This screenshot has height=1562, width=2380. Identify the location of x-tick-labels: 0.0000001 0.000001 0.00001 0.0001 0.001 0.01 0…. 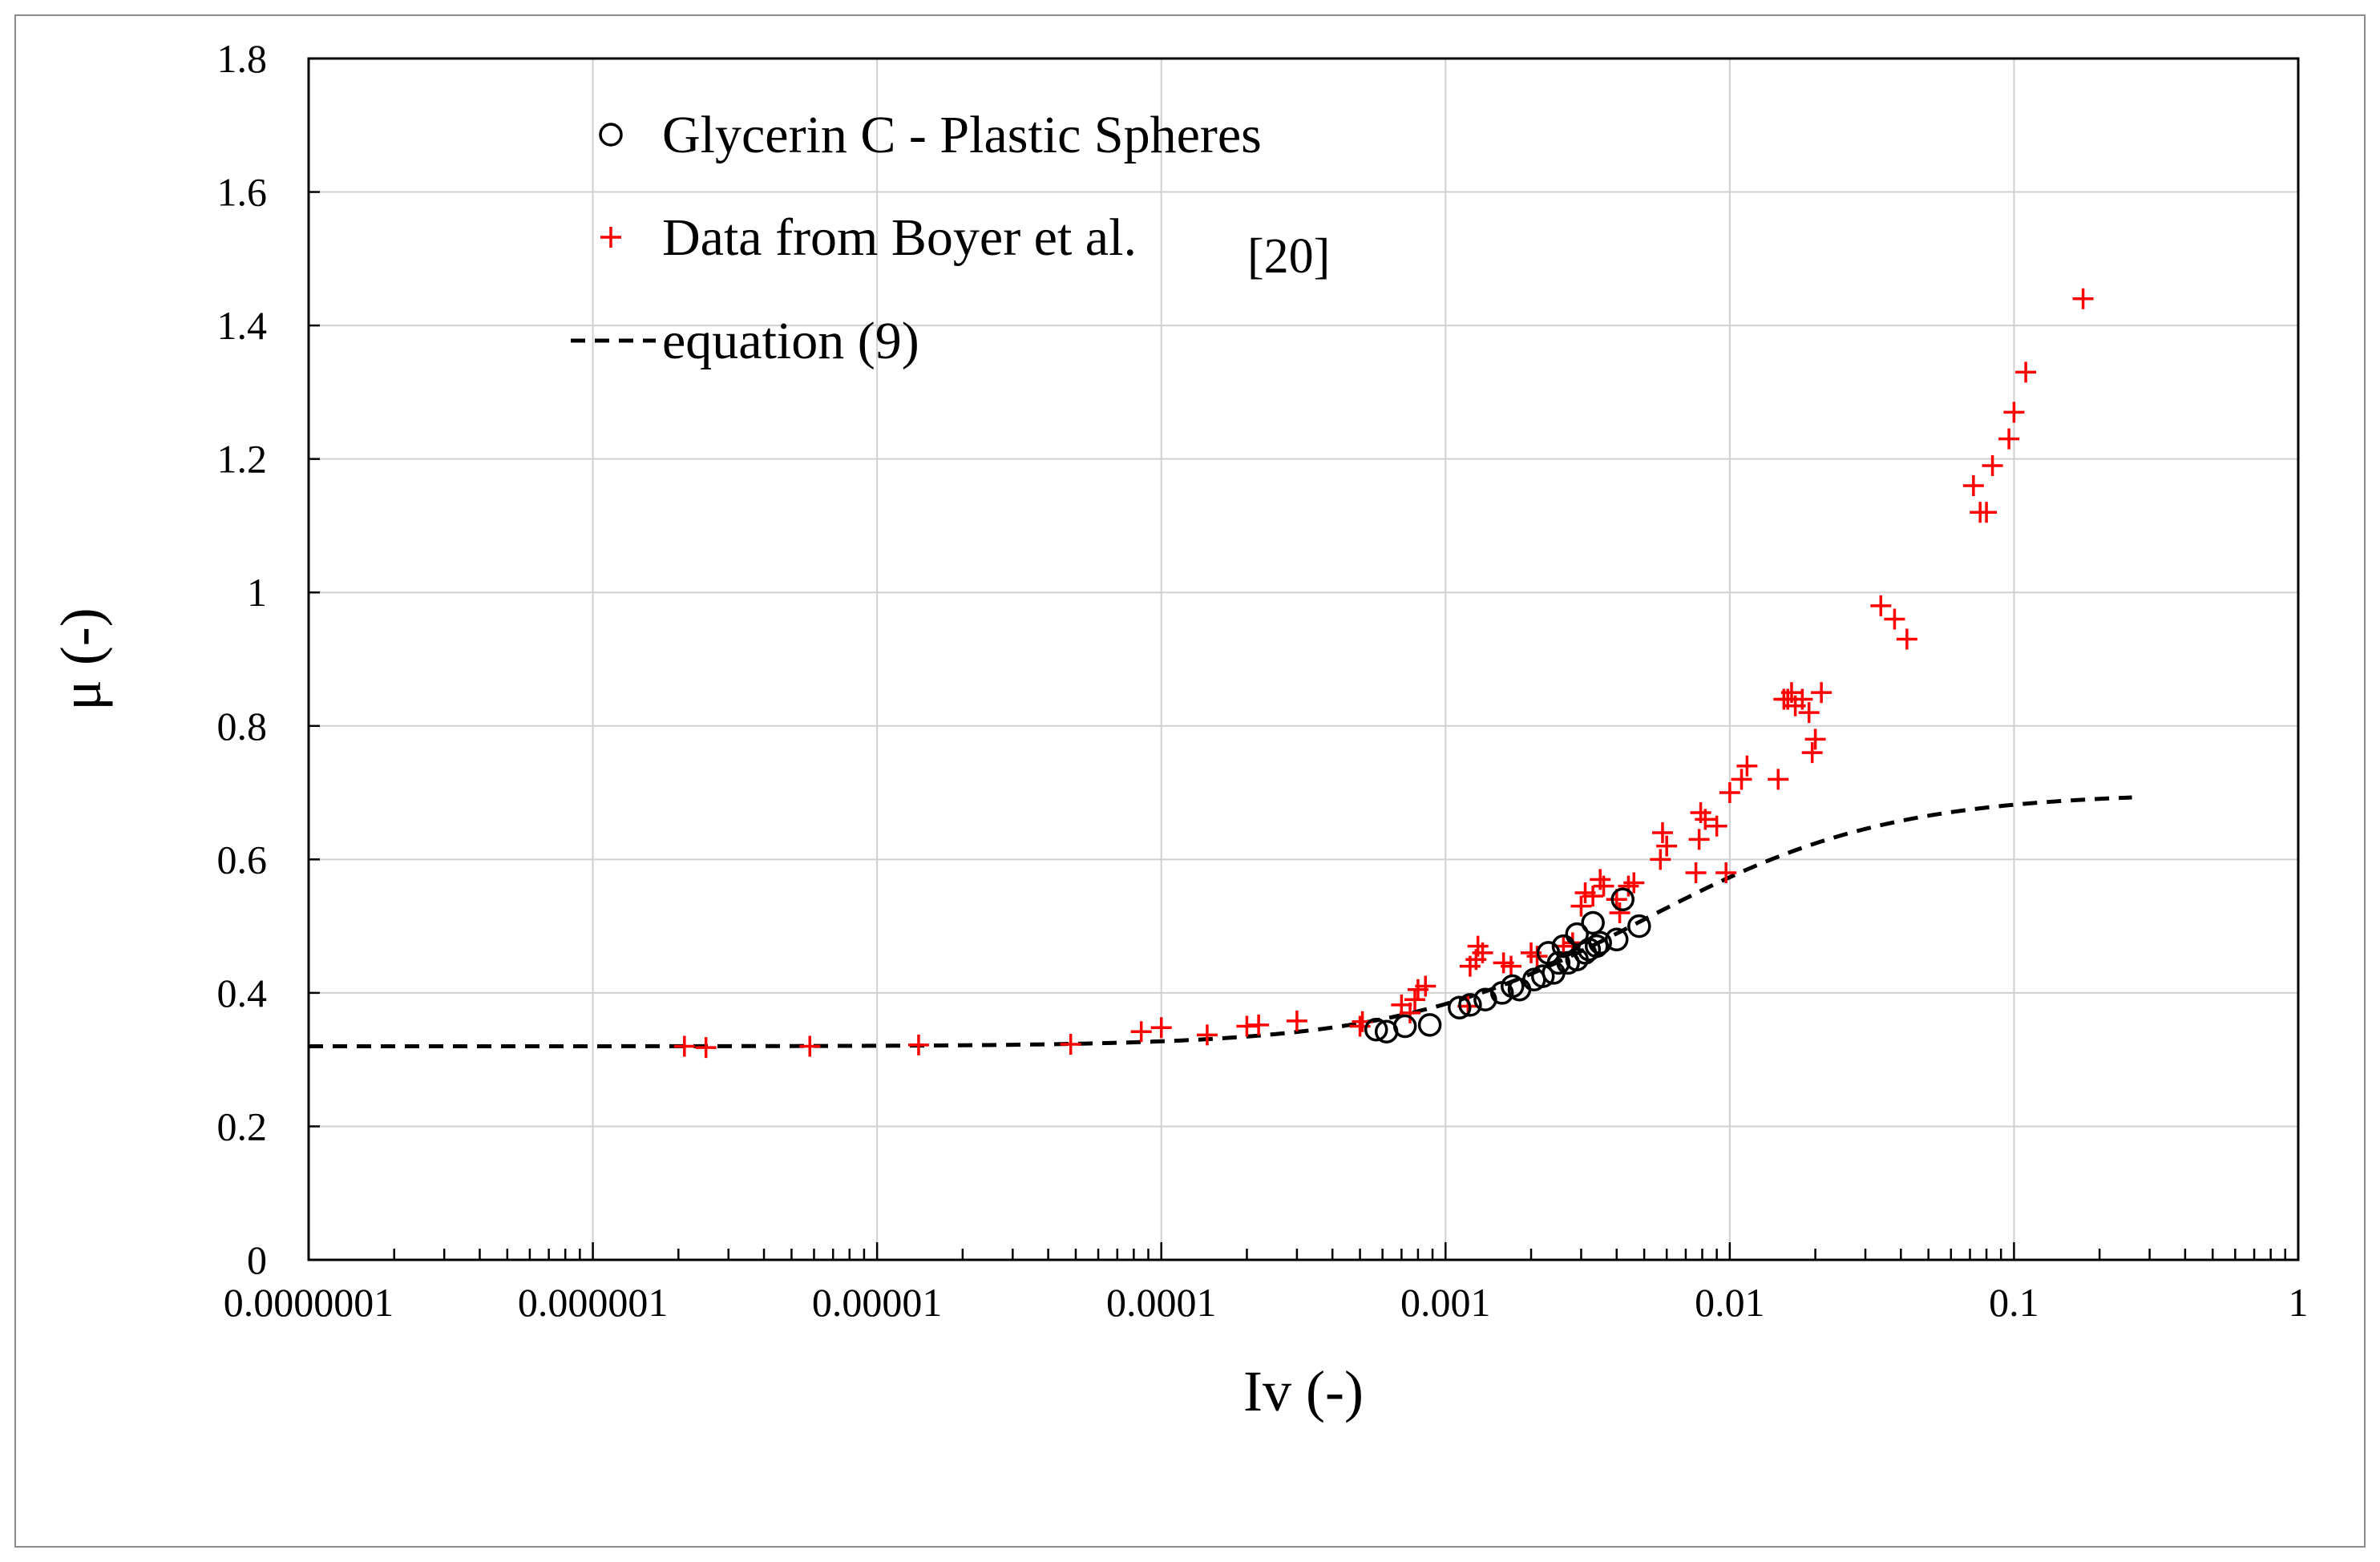
(1267, 1302).